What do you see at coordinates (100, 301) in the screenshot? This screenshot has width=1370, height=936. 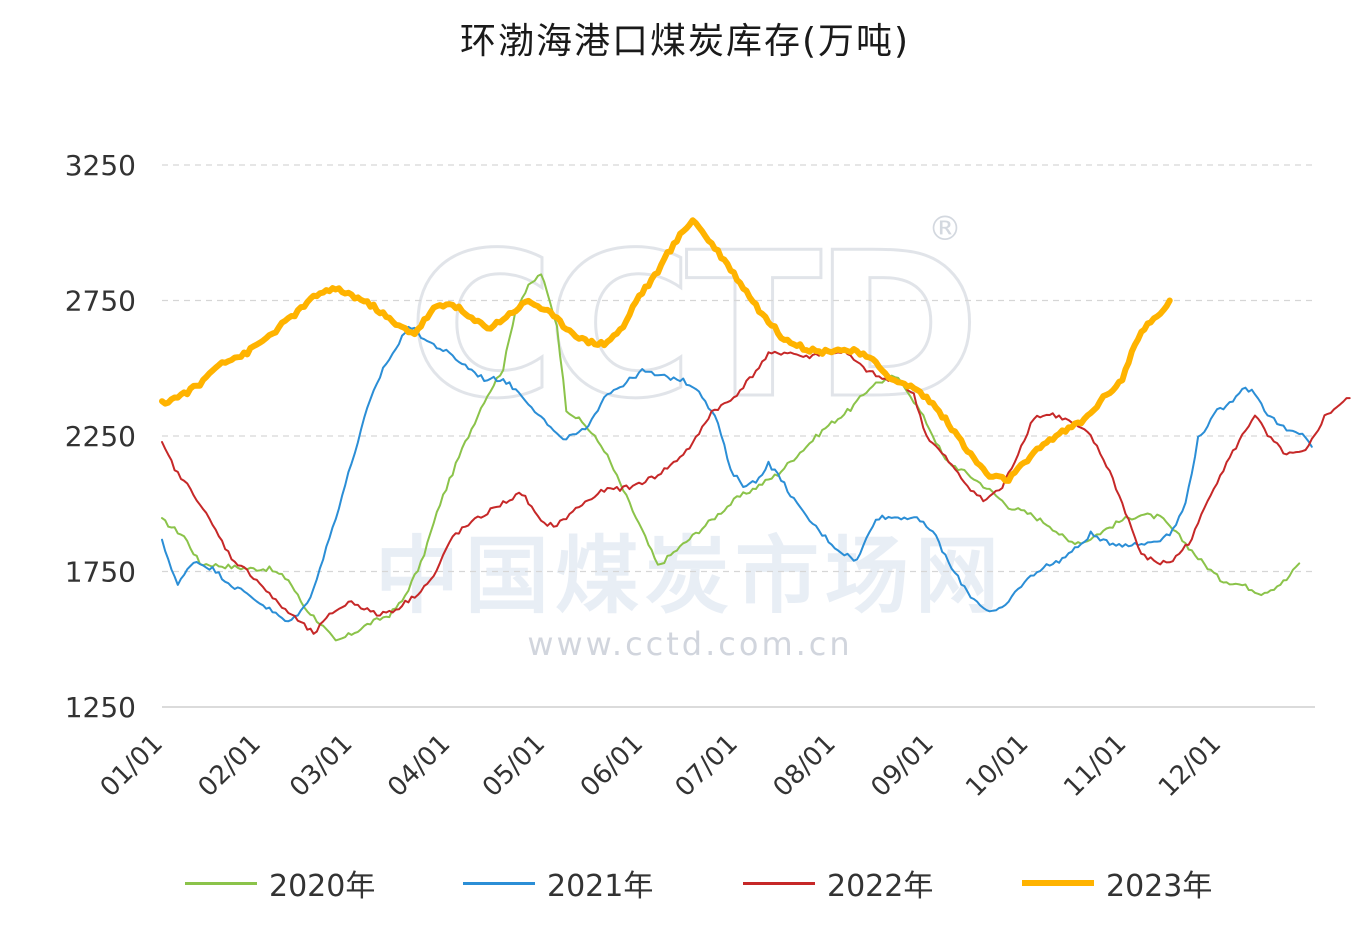 I see `y-tick-label: 2750` at bounding box center [100, 301].